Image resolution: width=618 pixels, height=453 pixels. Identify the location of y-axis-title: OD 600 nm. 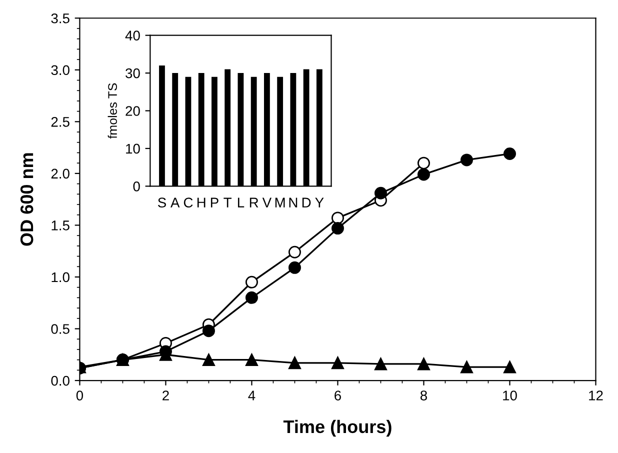
(27, 199).